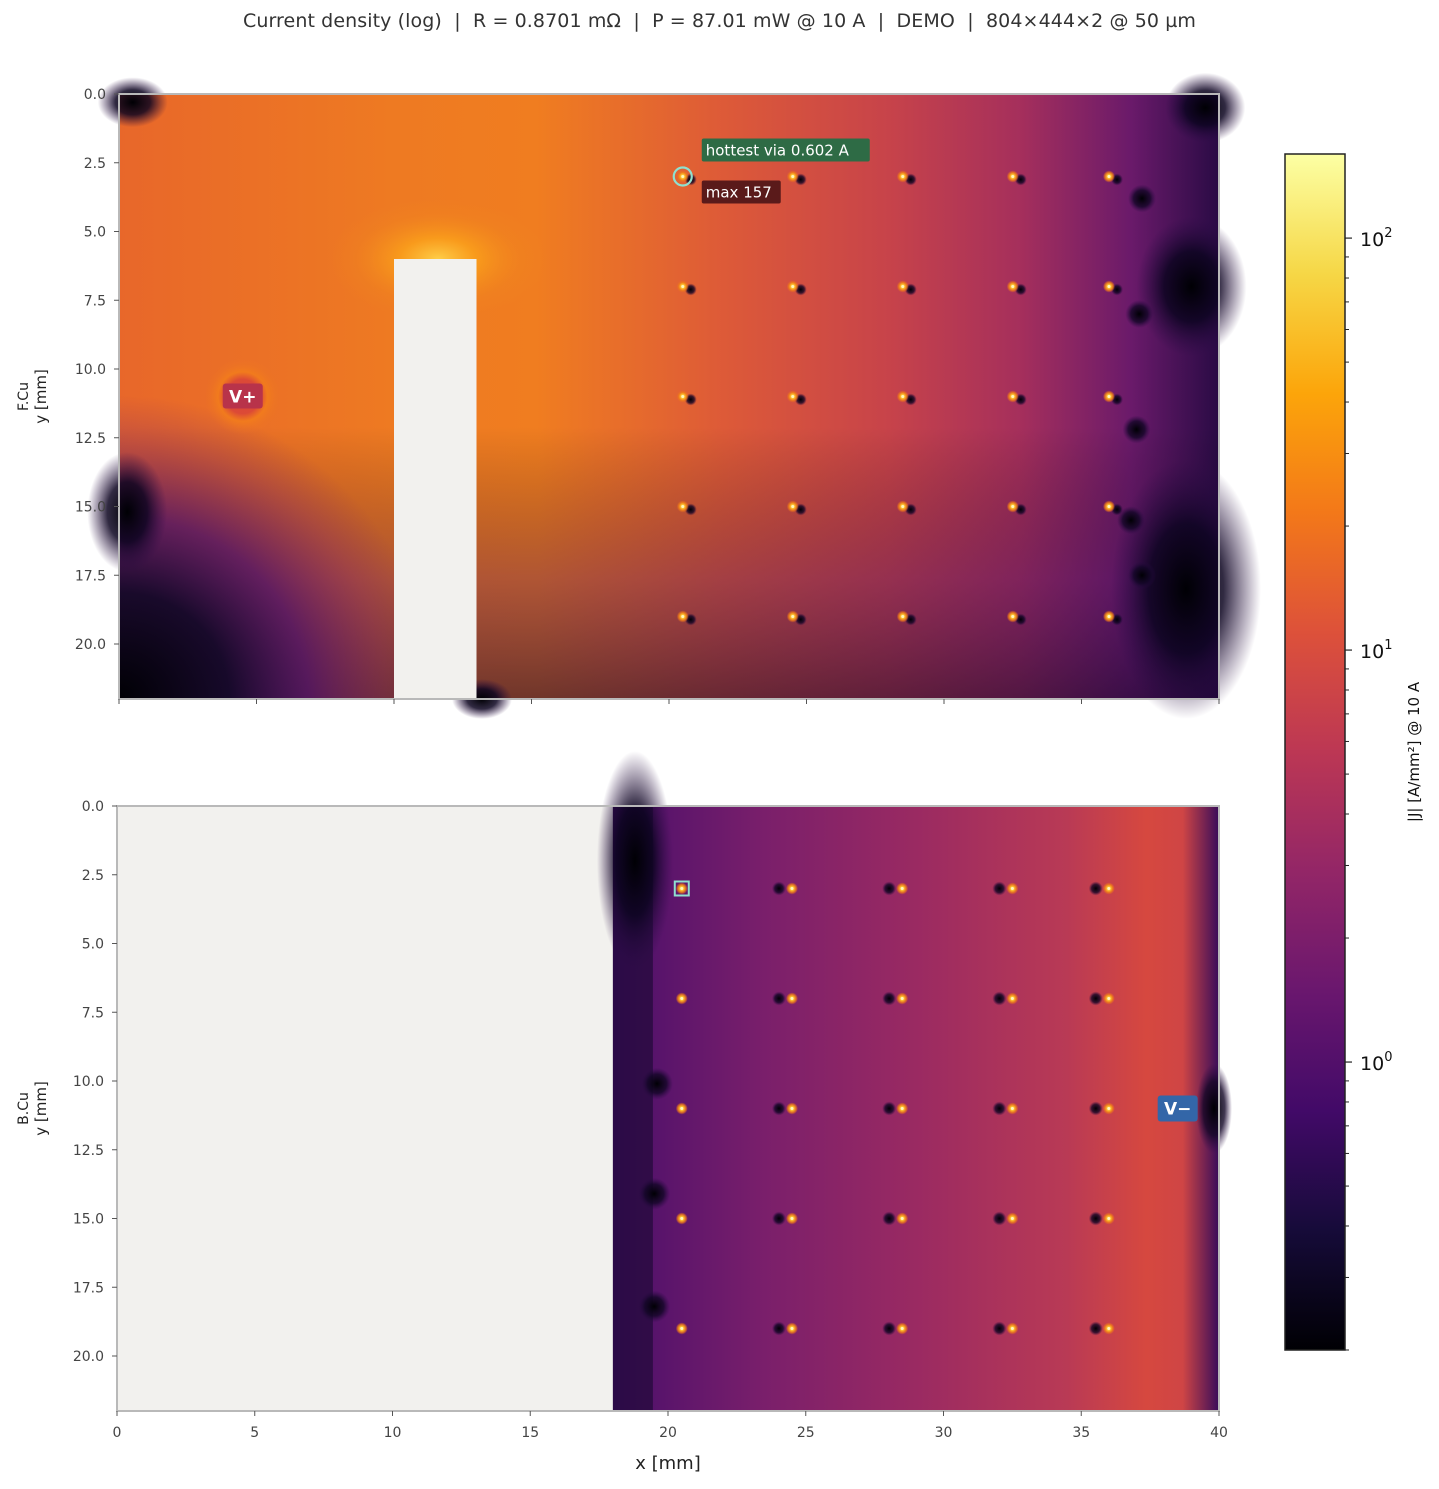  Describe the element at coordinates (668, 1433) in the screenshot. I see `xtick-label: 20` at that location.